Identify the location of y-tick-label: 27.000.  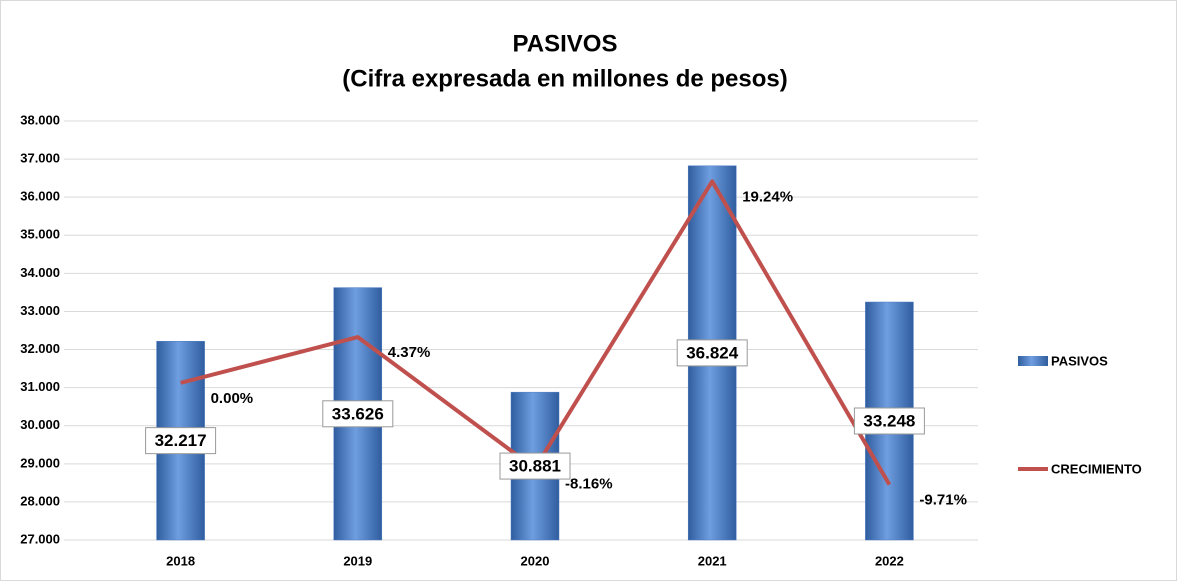
(40, 538).